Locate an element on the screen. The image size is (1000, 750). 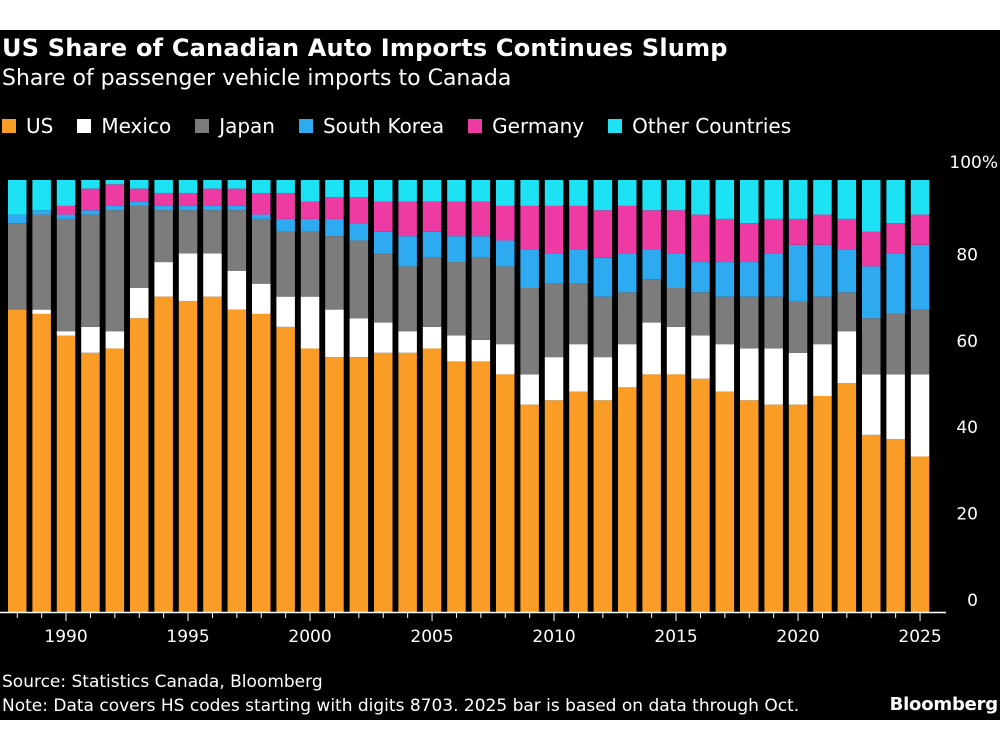
x-tick-label: 2010 is located at coordinates (553, 637).